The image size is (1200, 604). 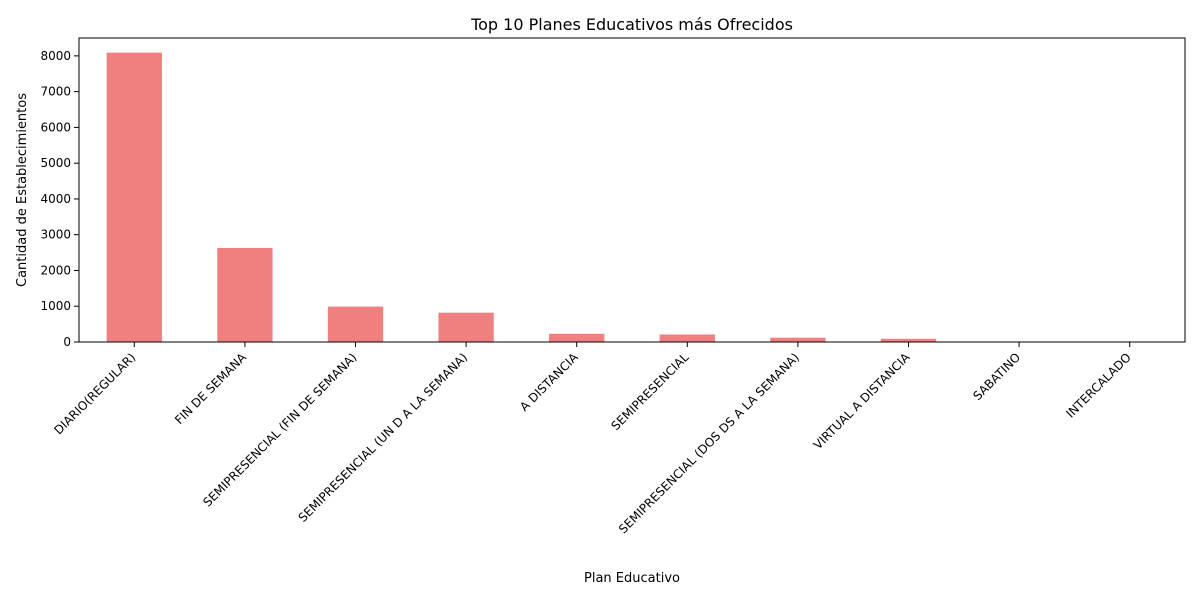 I want to click on y-axis: 0 1000 2000 3000 4000 5000 6000 7000 8000, so click(x=59, y=199).